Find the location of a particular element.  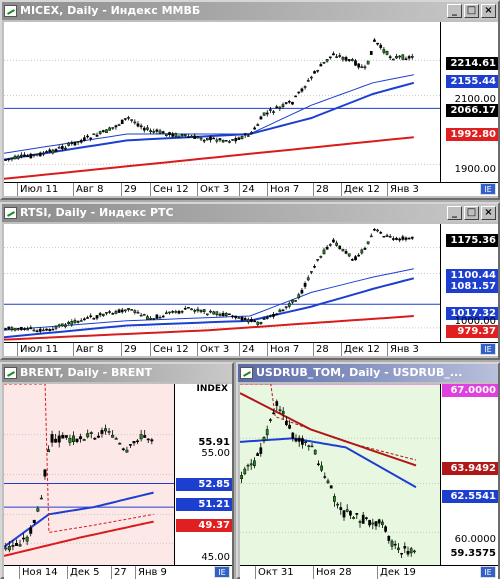

x-tick: 27 is located at coordinates (119, 572).